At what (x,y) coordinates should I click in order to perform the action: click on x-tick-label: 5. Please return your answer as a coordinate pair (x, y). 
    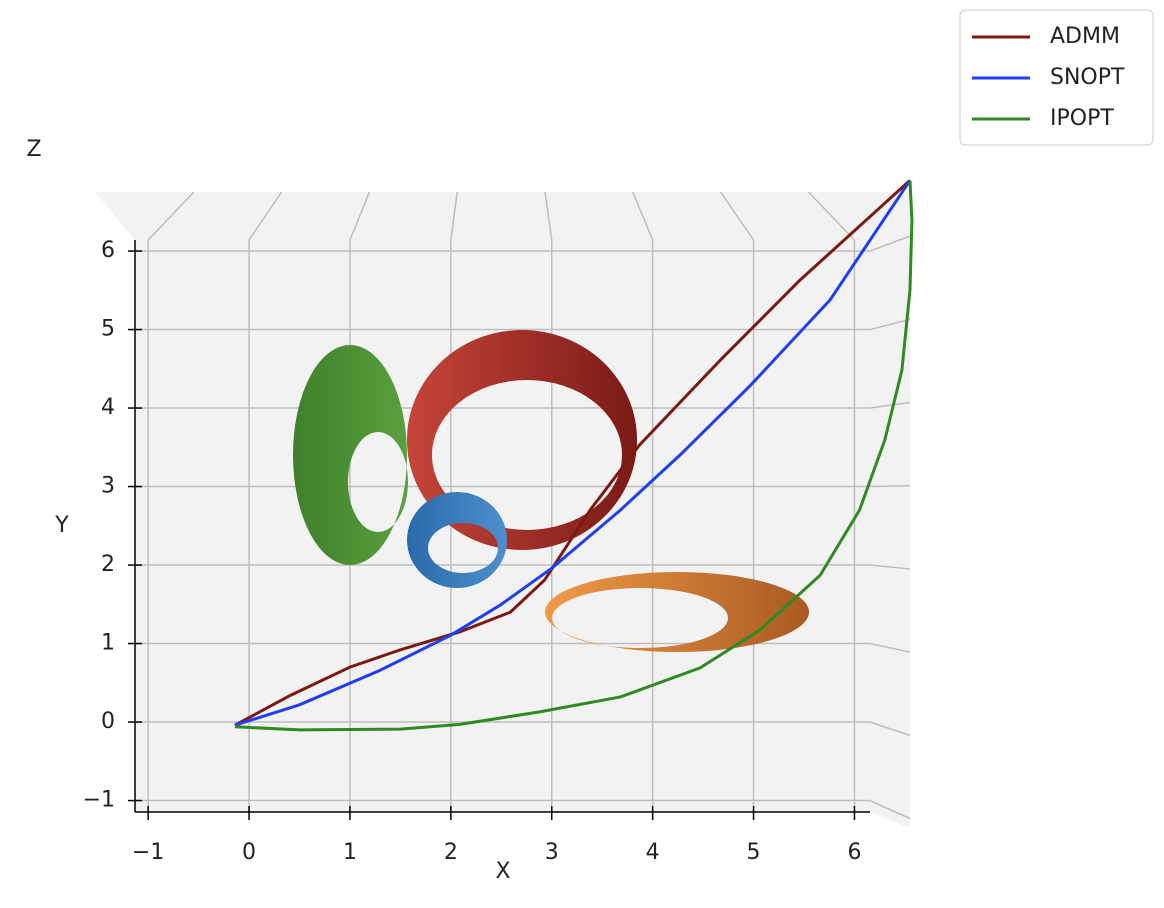
    Looking at the image, I should click on (754, 852).